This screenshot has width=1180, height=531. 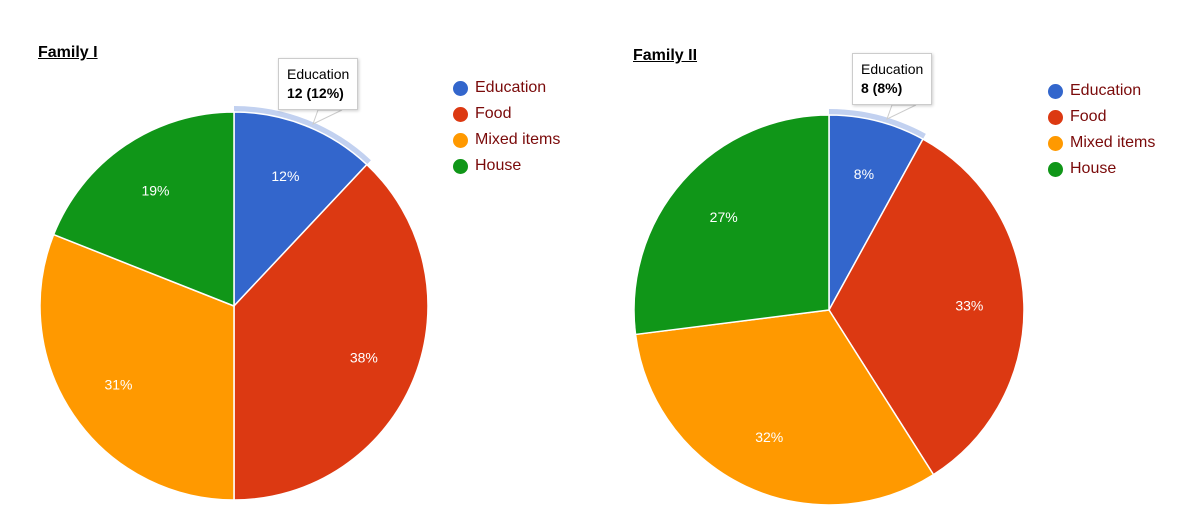 I want to click on slice-label: 33%, so click(x=969, y=306).